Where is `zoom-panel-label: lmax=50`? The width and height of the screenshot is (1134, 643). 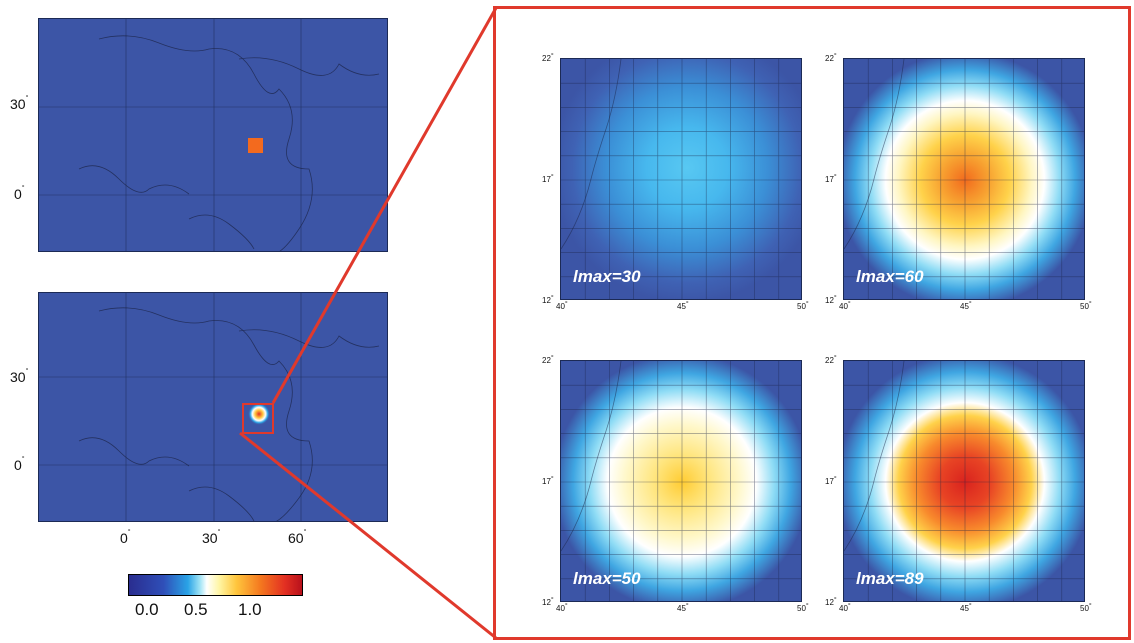
zoom-panel-label: lmax=50 is located at coordinates (607, 578).